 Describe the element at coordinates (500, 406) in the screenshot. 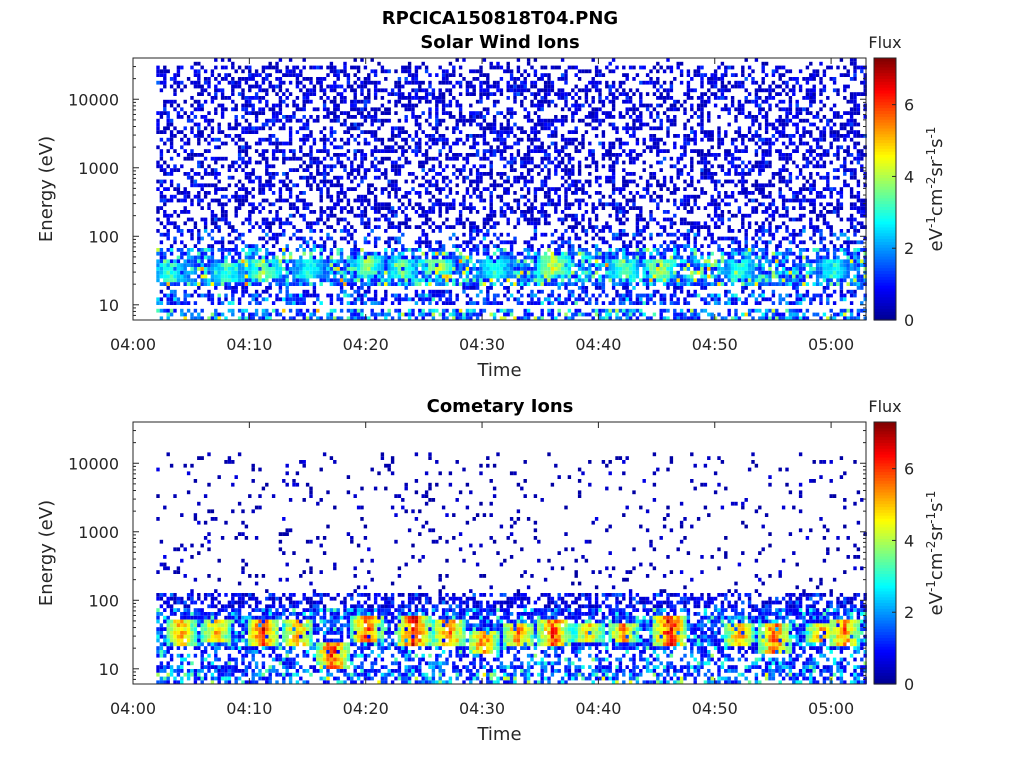

I see `panel-title: Cometary Ions` at that location.